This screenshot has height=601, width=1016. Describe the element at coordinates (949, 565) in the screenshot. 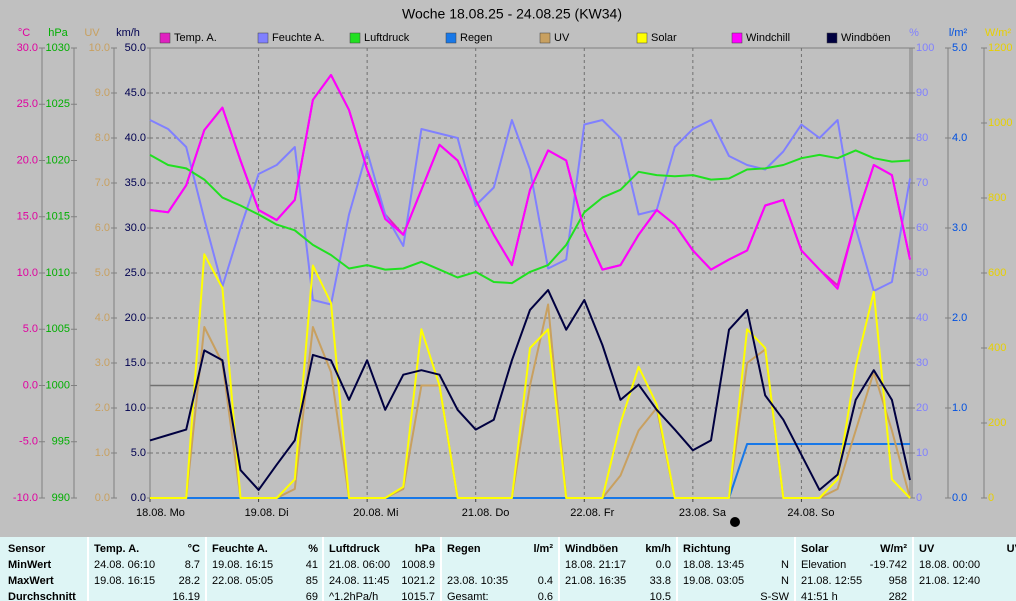

I see `cell-label: 18.08. 00:00` at that location.